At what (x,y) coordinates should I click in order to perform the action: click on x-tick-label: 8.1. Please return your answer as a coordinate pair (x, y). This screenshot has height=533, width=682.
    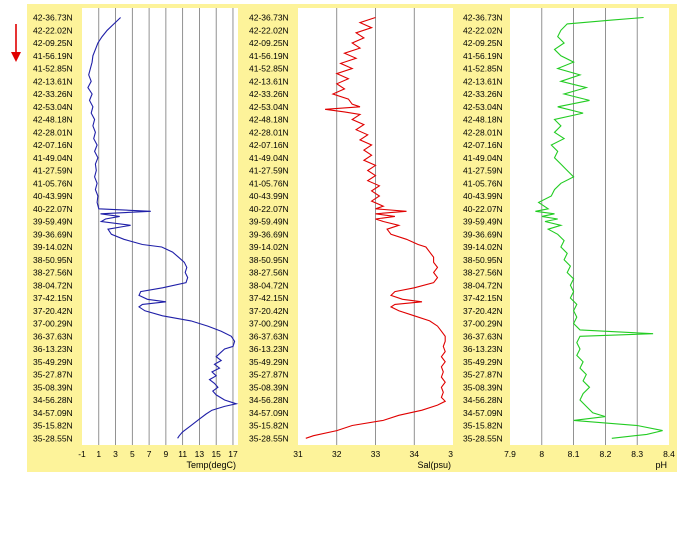
    Looking at the image, I should click on (574, 454).